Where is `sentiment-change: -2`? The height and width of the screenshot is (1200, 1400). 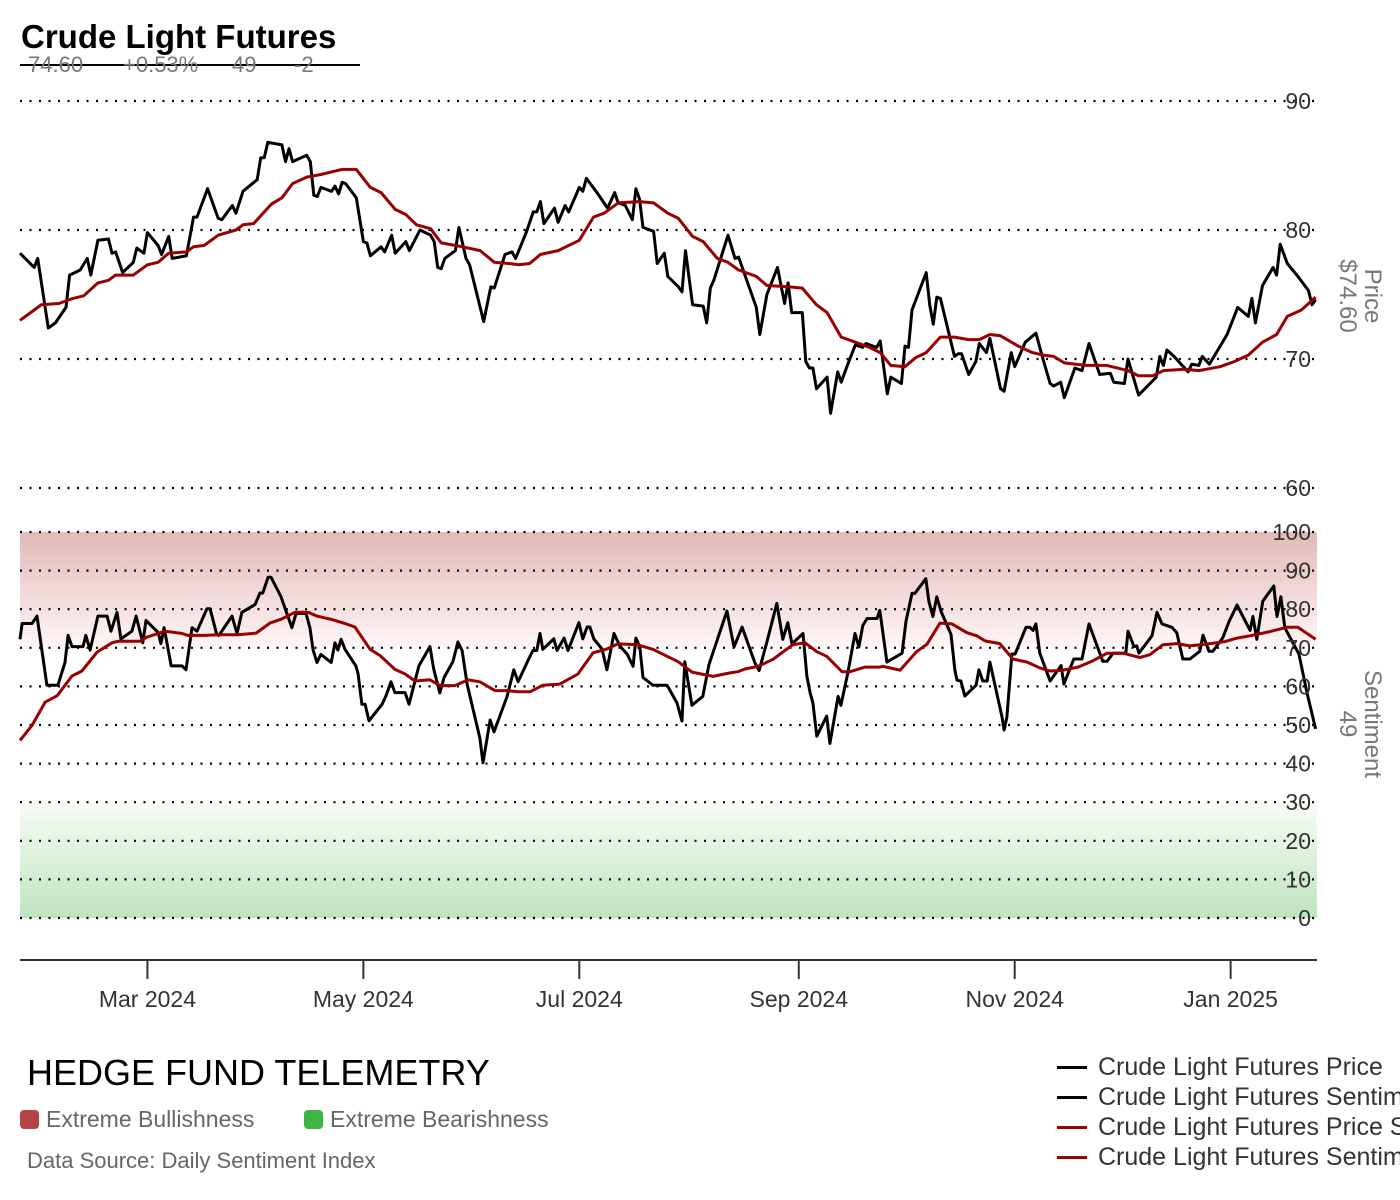
sentiment-change: -2 is located at coordinates (304, 64).